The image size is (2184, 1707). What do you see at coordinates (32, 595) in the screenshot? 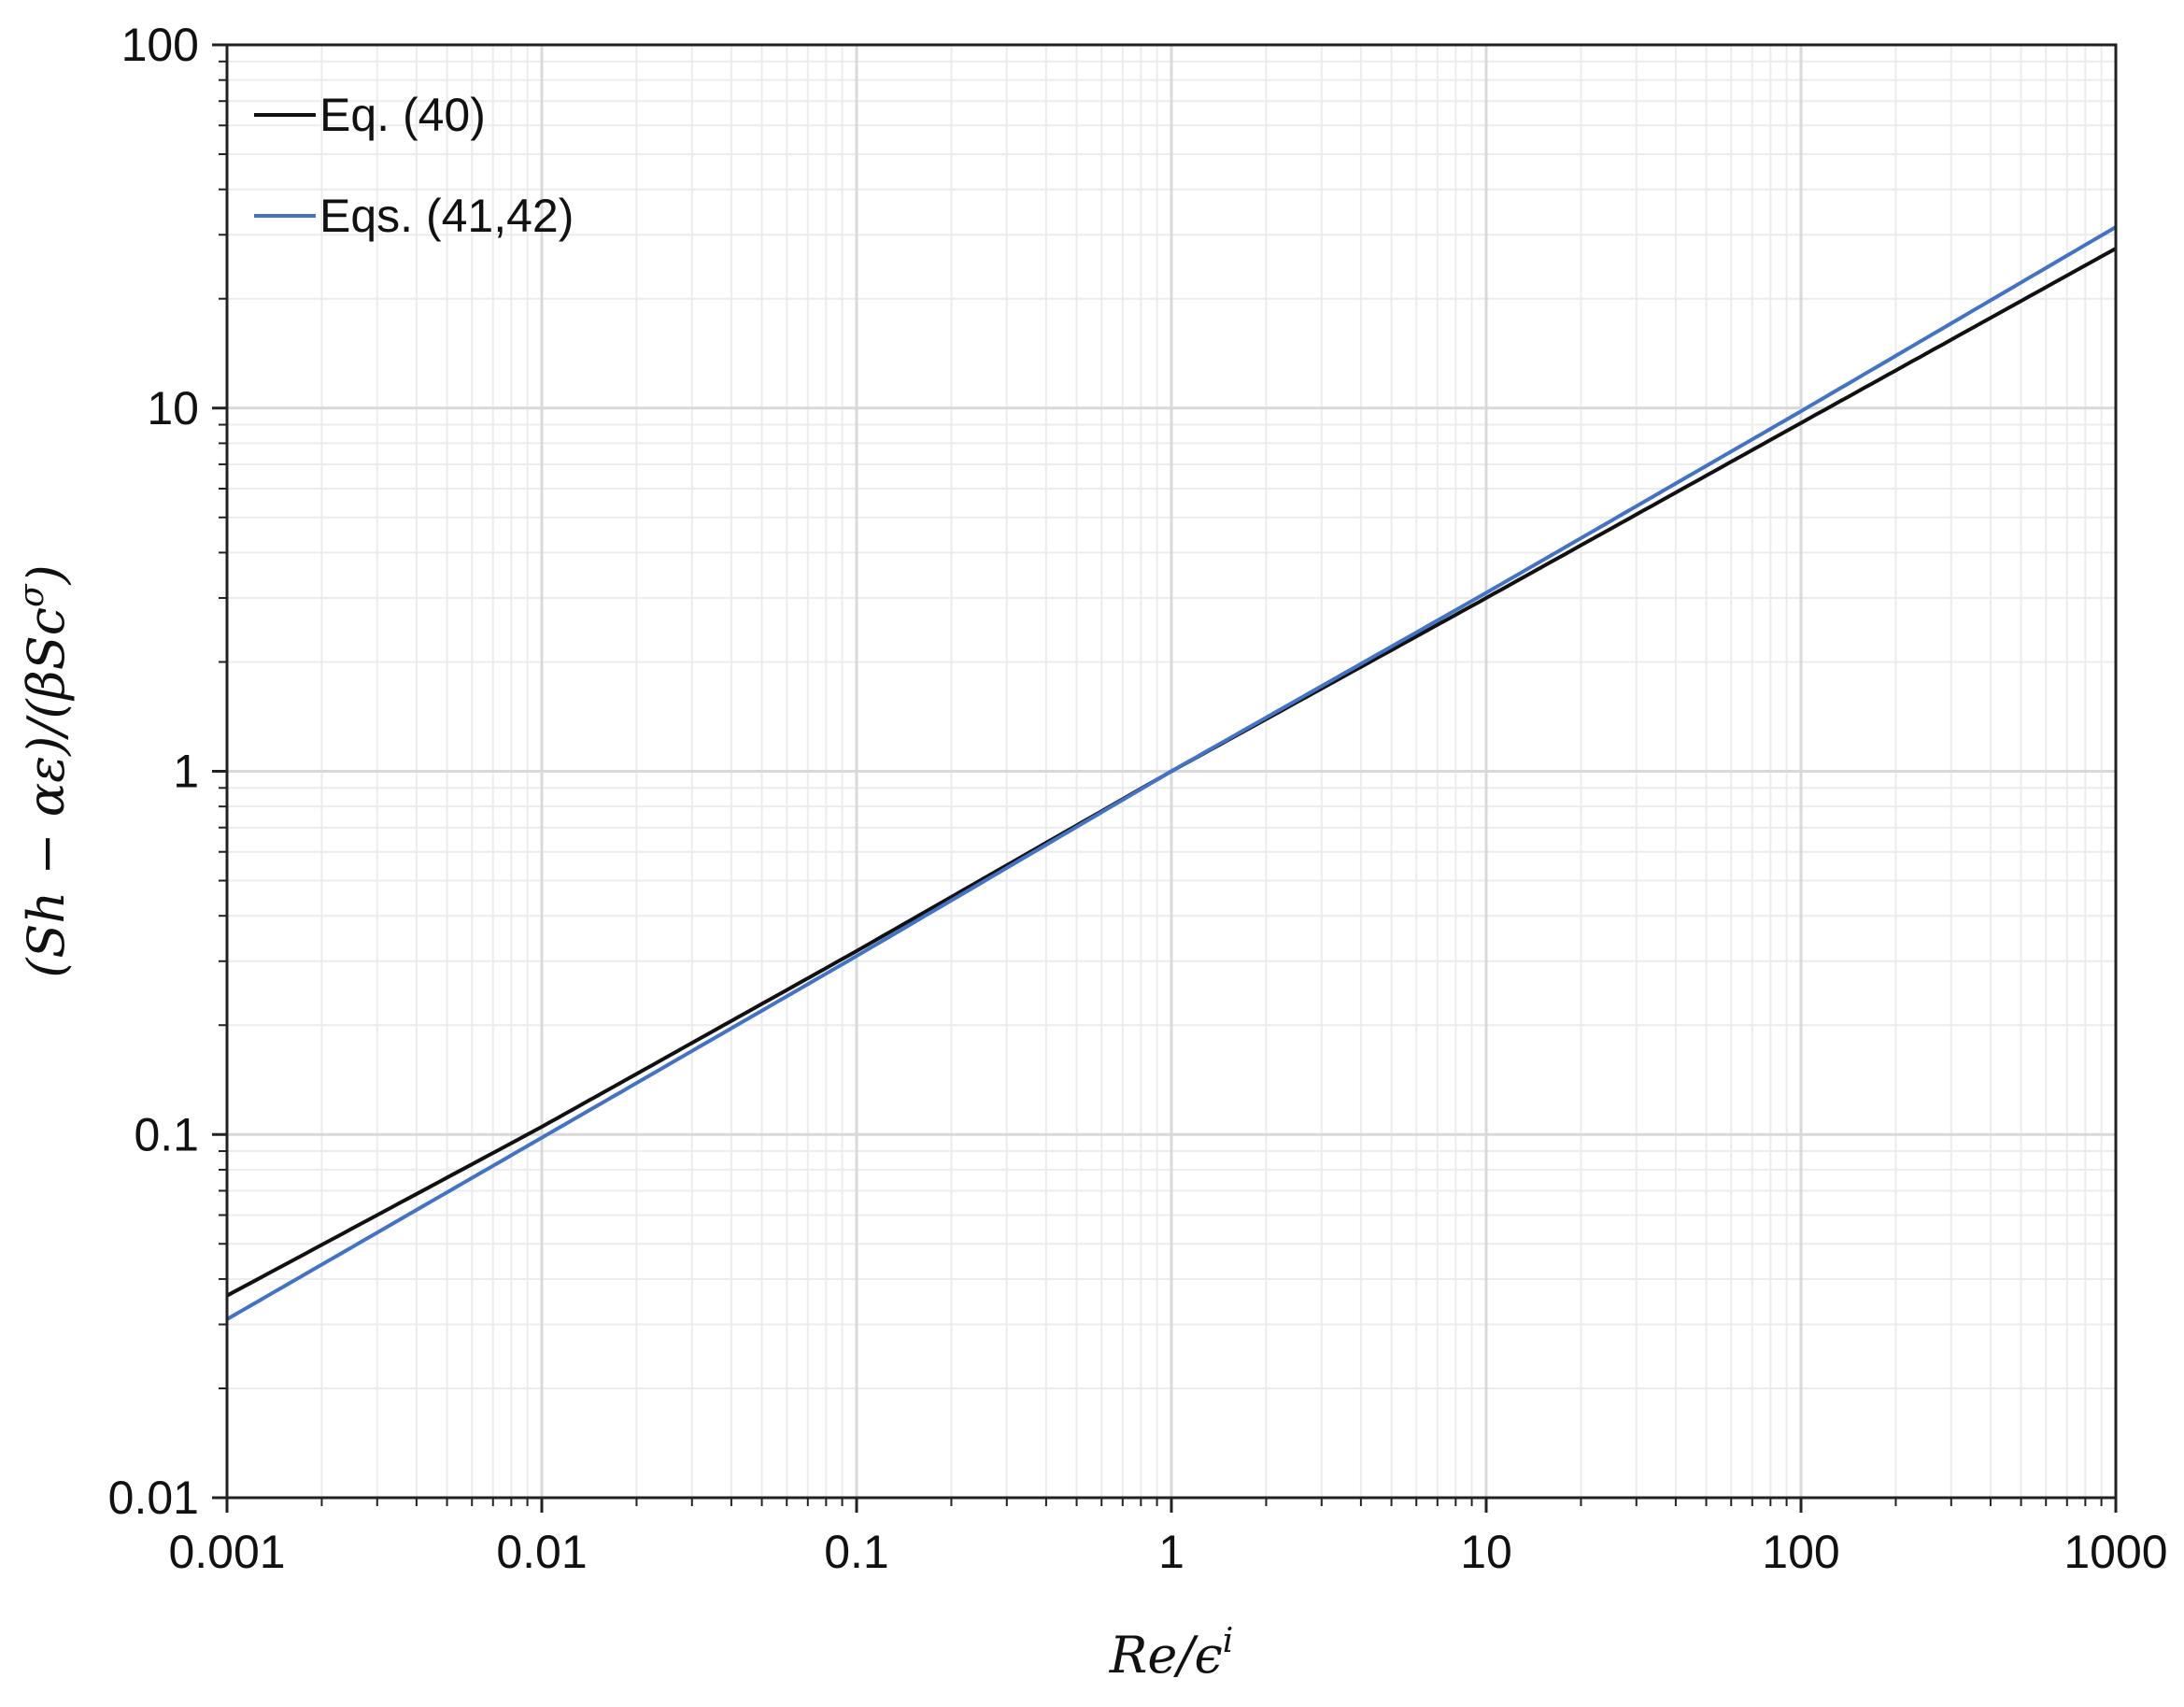
I see `y-axis-title-sup: σ` at bounding box center [32, 595].